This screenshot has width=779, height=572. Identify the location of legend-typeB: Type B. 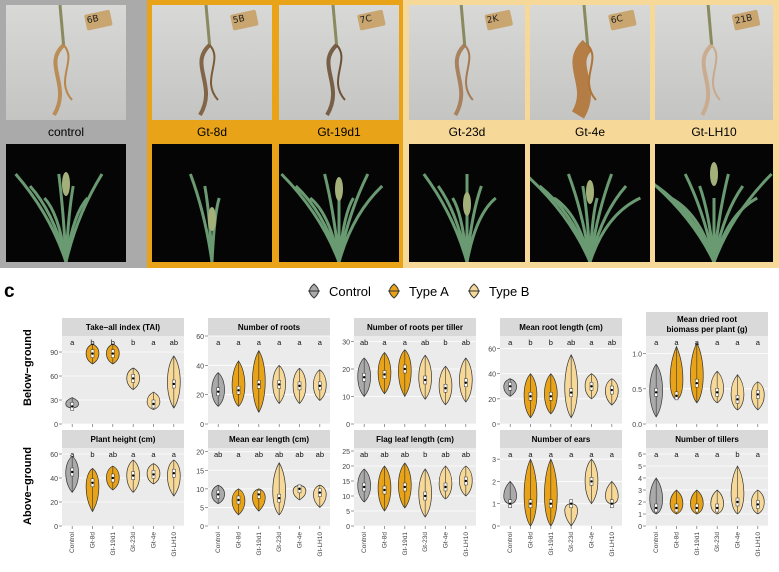
(497, 291).